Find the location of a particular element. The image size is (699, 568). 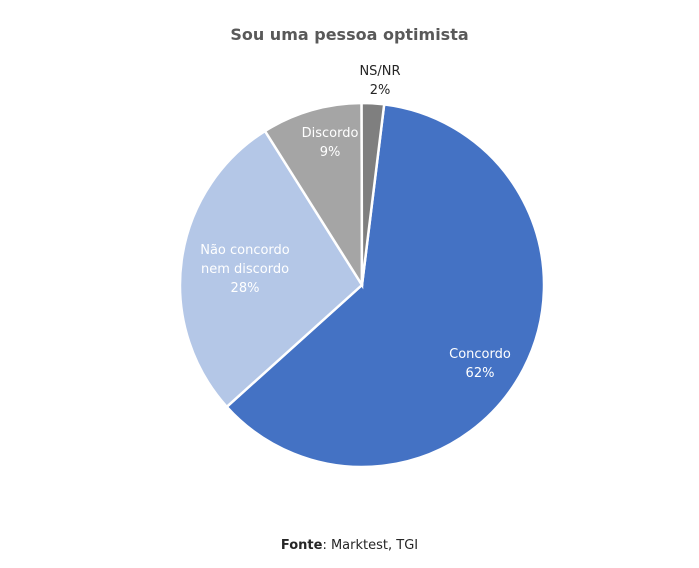

label-concordo: Concordo 62% is located at coordinates (480, 364).